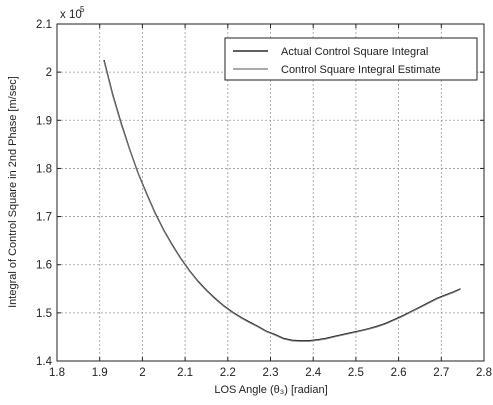 The width and height of the screenshot is (493, 405). Describe the element at coordinates (441, 373) in the screenshot. I see `x-tick-label: 2.7` at that location.